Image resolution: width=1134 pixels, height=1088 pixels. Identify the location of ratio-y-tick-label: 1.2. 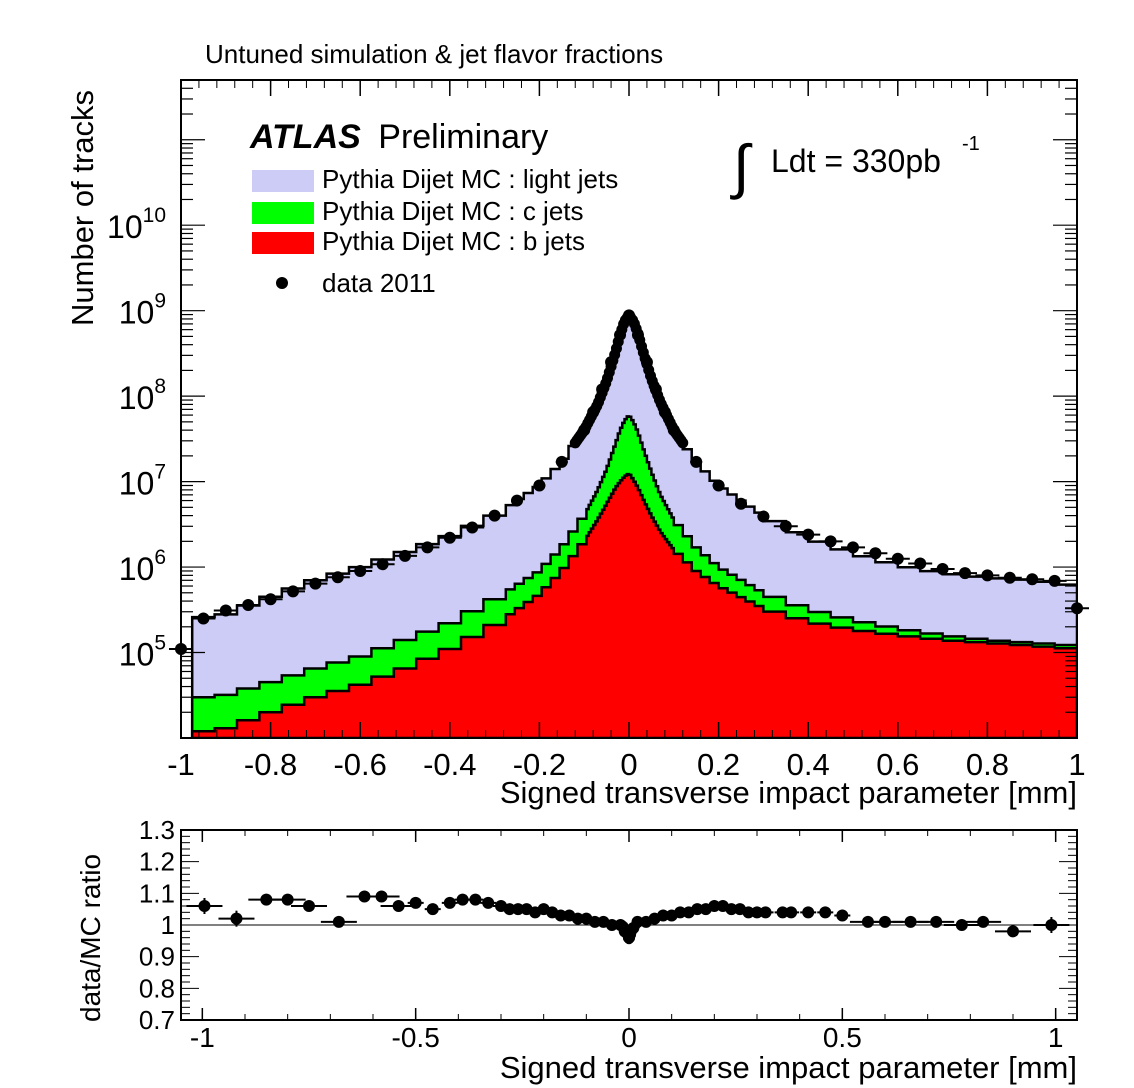
(157, 862).